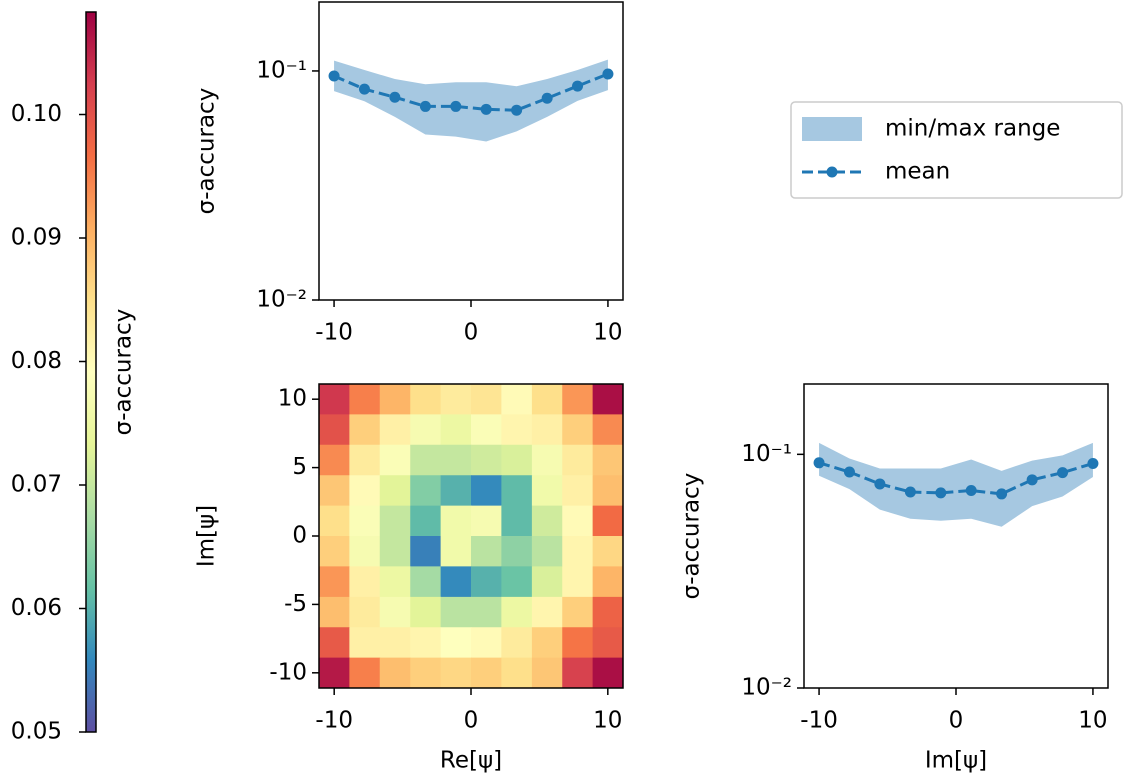  Describe the element at coordinates (299, 467) in the screenshot. I see `y-tick-label: 5` at that location.